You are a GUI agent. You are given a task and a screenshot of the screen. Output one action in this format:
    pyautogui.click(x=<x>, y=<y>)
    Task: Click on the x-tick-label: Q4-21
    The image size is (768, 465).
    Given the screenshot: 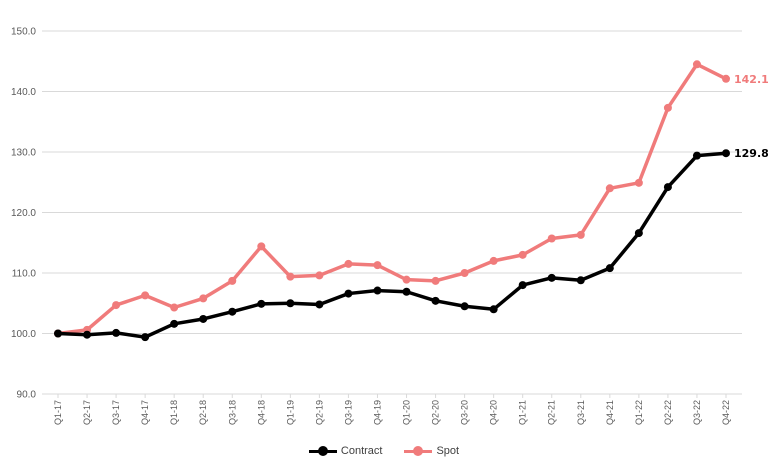 What is the action you would take?
    pyautogui.click(x=610, y=412)
    